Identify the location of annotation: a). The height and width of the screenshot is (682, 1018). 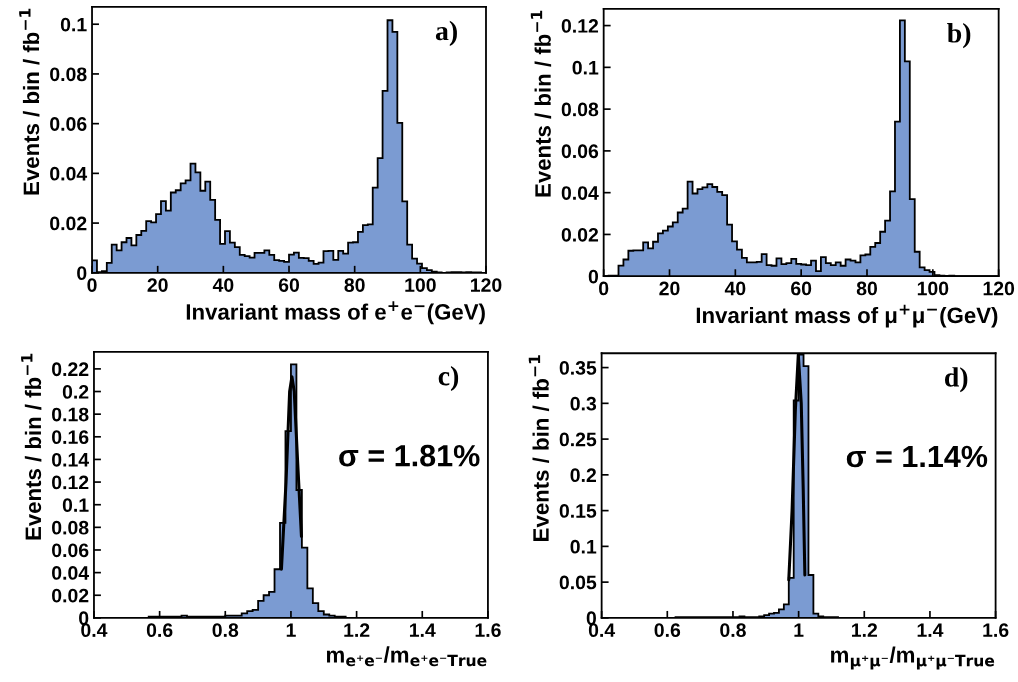
(446, 33).